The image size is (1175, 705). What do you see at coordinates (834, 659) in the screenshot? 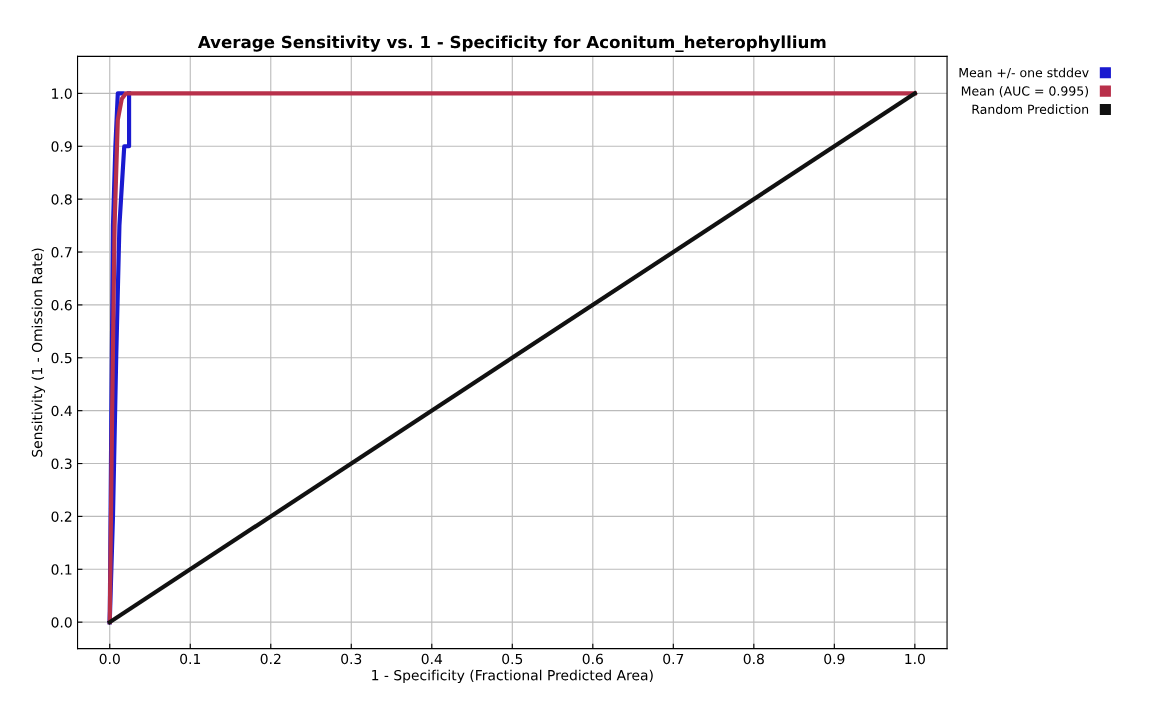
I see `x-tick-label: 0.9` at bounding box center [834, 659].